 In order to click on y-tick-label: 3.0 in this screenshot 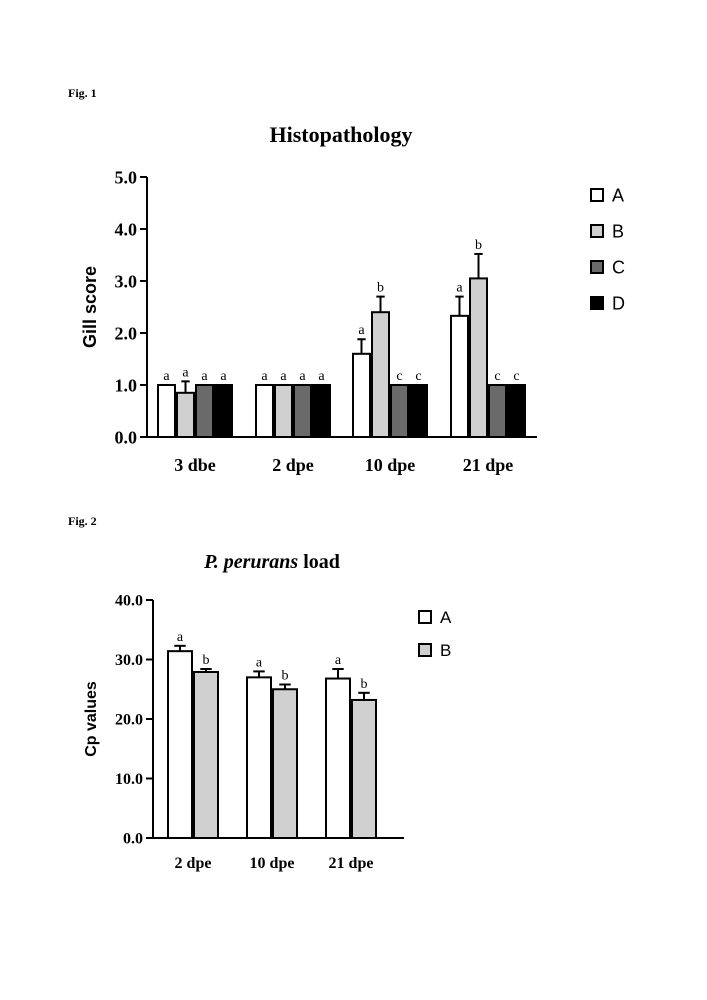, I will do `click(126, 281)`.